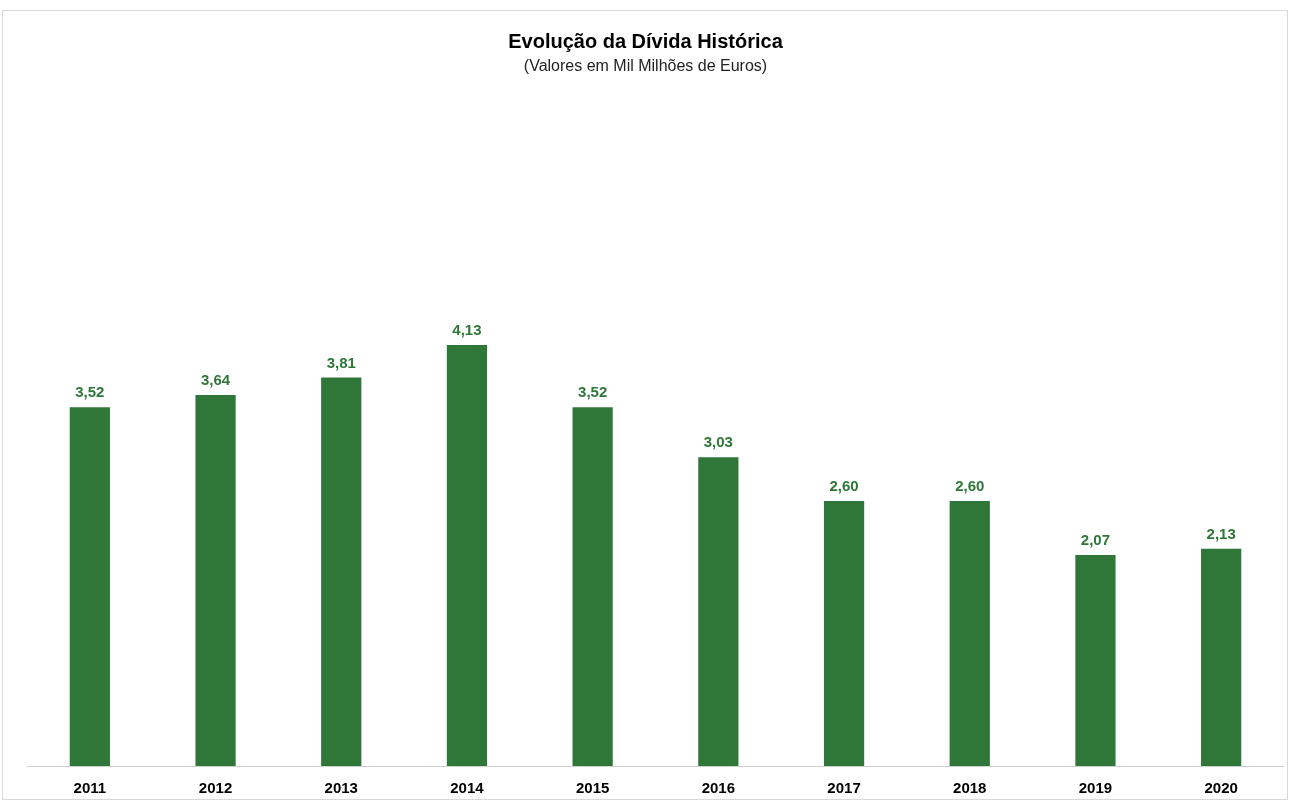 This screenshot has width=1291, height=802. Describe the element at coordinates (592, 787) in the screenshot. I see `x-tick-label: 2015` at that location.